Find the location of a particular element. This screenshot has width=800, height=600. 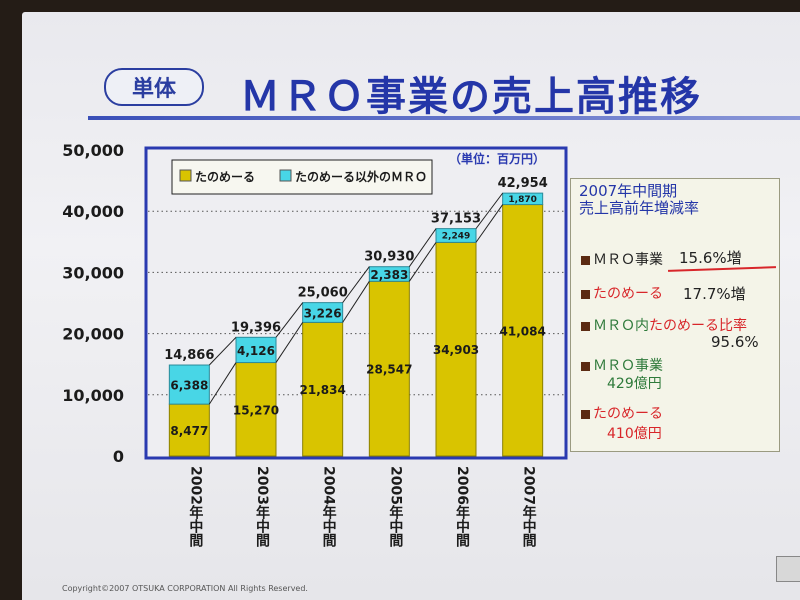

unit-label: （単位：百万円） is located at coordinates (497, 158).